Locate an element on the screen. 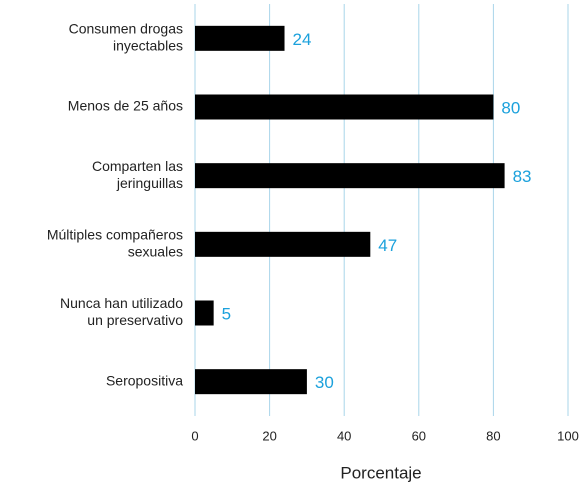 The image size is (579, 485). x-tick-label: 20 is located at coordinates (269, 435).